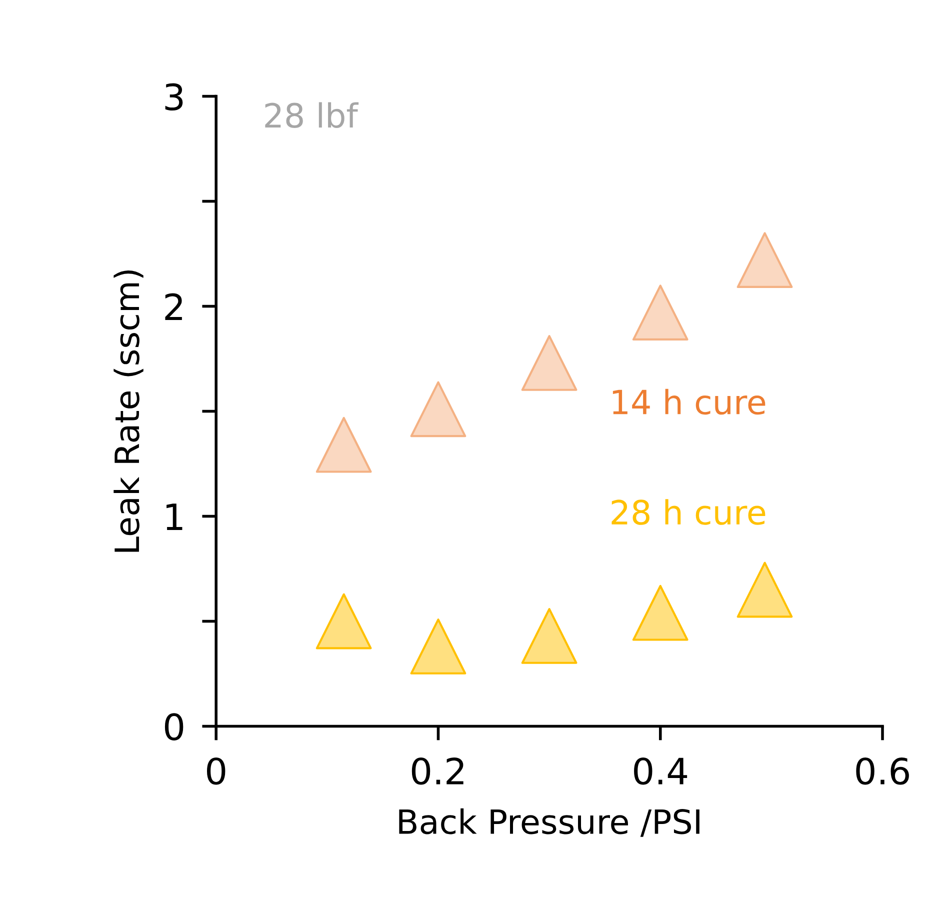  What do you see at coordinates (174, 517) in the screenshot?
I see `y-tick-label: 1` at bounding box center [174, 517].